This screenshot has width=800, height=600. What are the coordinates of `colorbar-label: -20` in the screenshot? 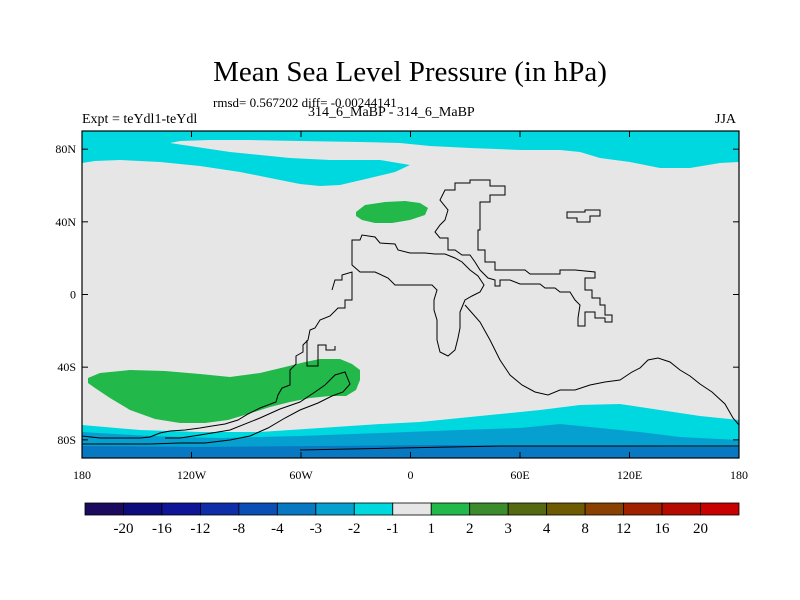 It's located at (123, 529).